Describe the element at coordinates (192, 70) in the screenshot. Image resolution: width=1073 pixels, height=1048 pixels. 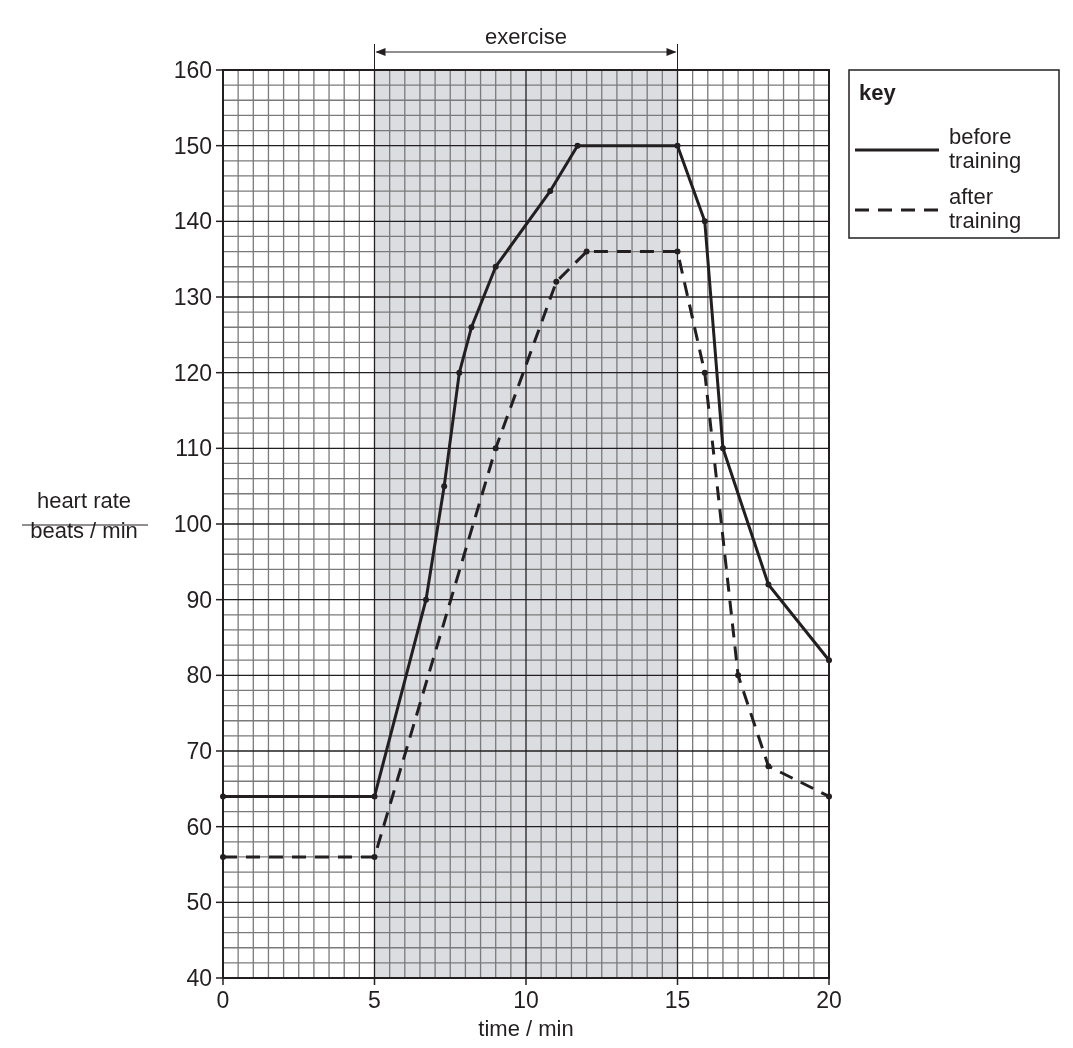
I see `y-tick-label: 160` at that location.